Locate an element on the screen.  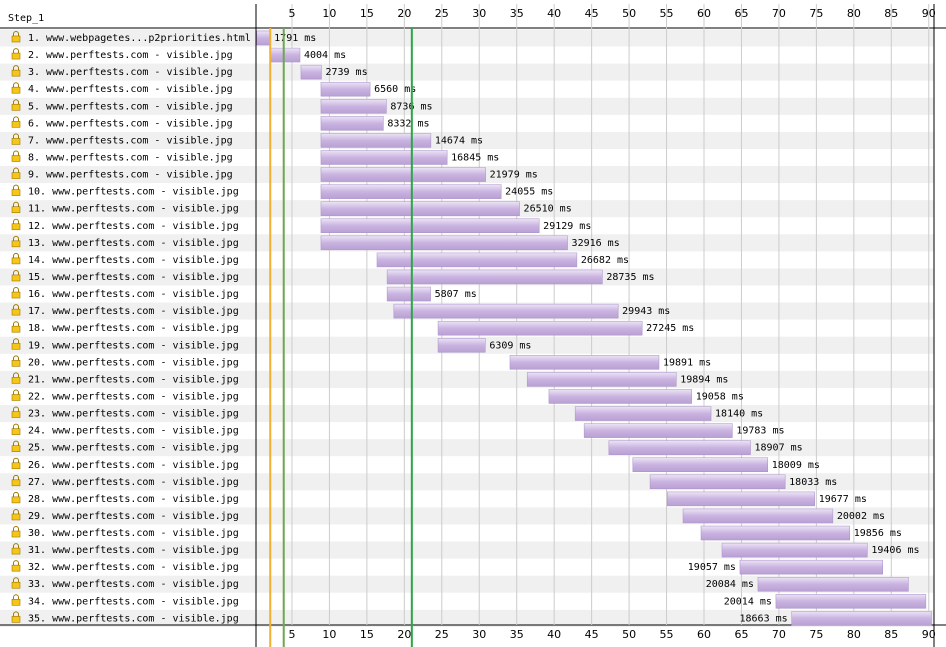
duration-label: 19856 ms is located at coordinates (878, 533).